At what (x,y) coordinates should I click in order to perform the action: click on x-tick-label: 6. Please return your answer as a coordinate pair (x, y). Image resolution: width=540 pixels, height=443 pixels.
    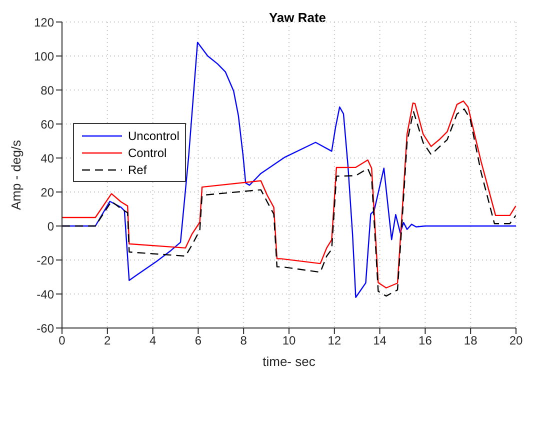
    Looking at the image, I should click on (198, 341).